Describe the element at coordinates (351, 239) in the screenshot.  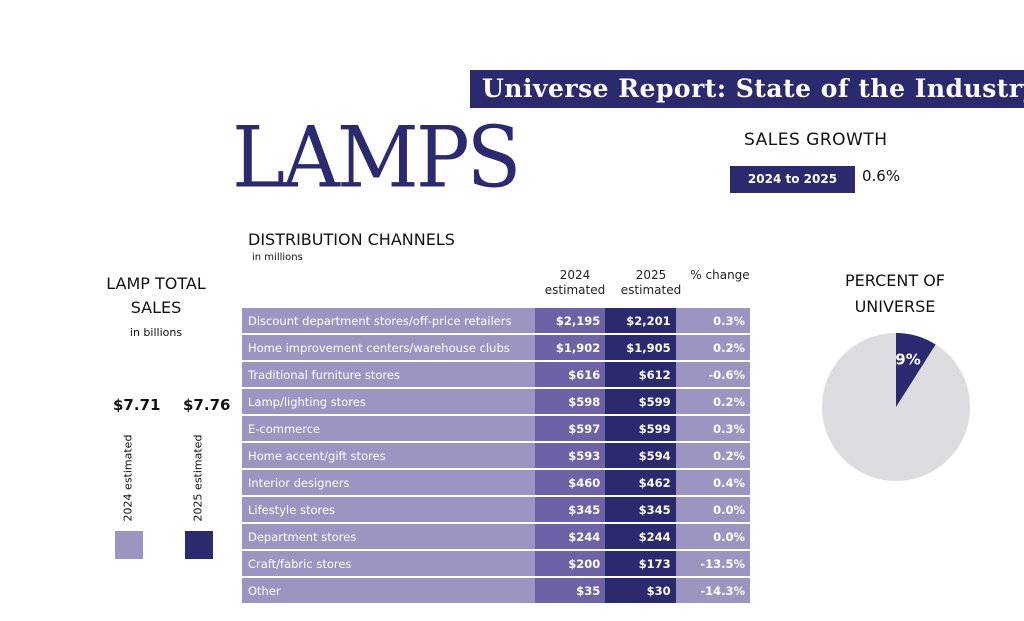
I see `distribution-heading: DISTRIBUTION CHANNELS` at that location.